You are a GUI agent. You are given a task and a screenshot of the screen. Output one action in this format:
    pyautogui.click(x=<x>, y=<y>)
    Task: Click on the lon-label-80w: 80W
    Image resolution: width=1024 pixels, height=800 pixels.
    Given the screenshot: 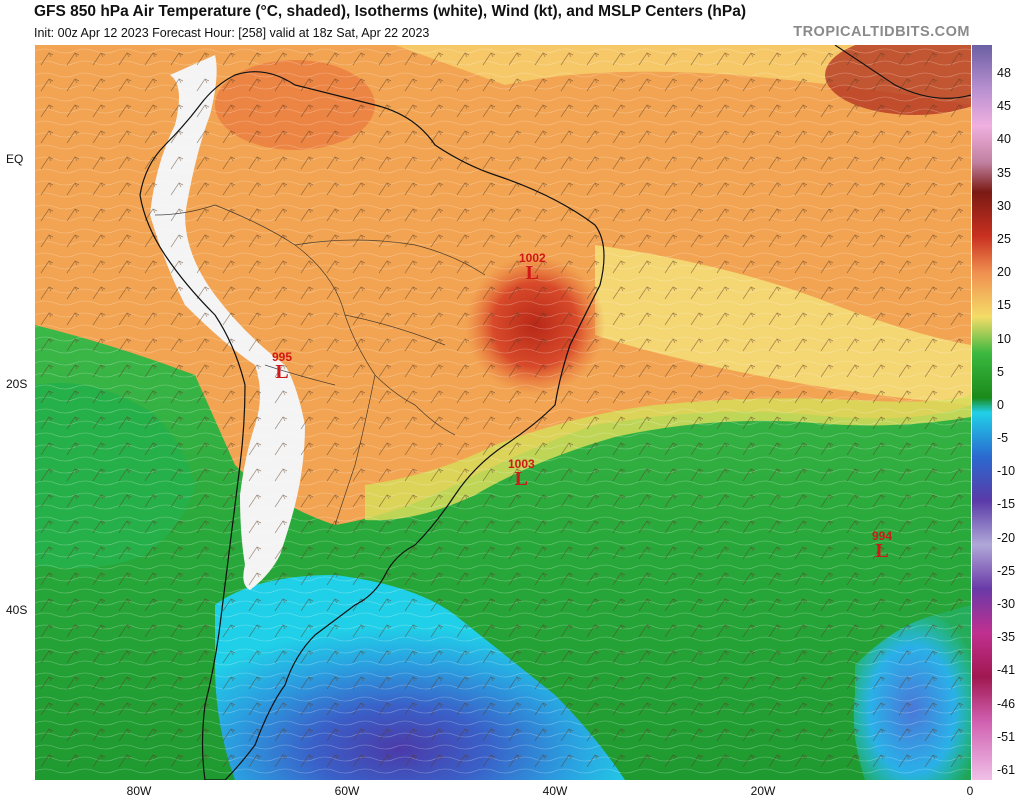 What is the action you would take?
    pyautogui.click(x=139, y=791)
    